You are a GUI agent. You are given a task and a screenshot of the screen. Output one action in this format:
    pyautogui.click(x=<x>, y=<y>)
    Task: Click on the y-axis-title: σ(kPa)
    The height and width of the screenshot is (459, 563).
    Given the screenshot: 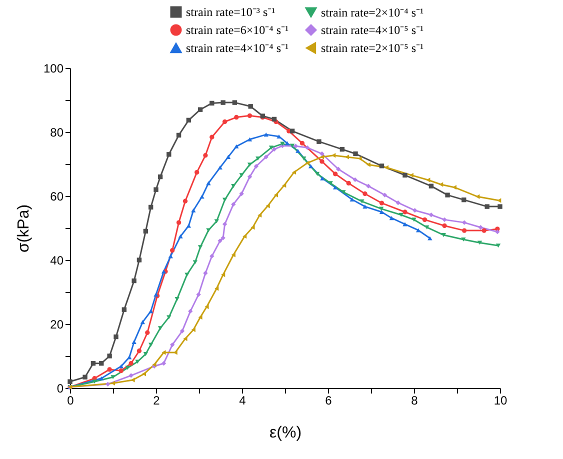 What is the action you would take?
    pyautogui.click(x=23, y=228)
    